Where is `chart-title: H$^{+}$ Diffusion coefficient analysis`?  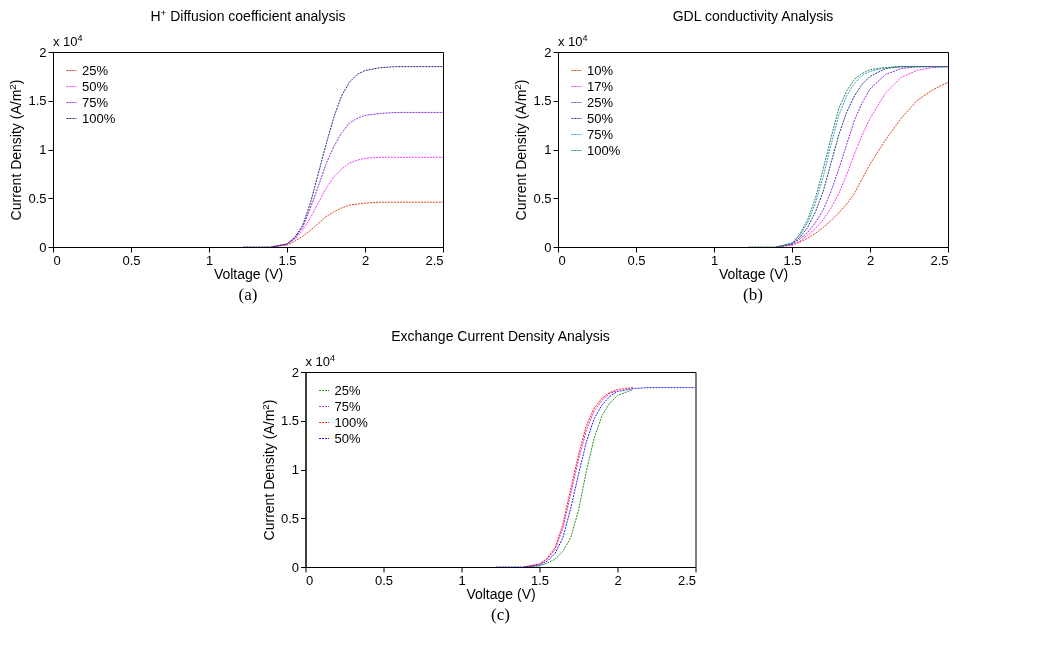 chart-title: H$^{+}$ Diffusion coefficient analysis is located at coordinates (248, 15).